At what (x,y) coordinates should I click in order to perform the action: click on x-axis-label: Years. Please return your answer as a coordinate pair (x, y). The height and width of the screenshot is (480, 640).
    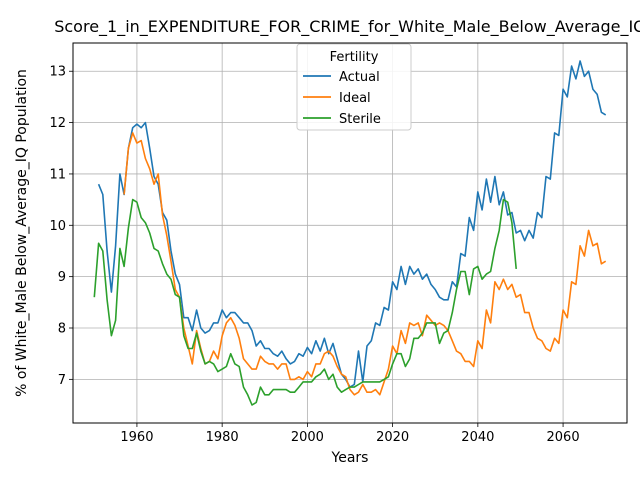
    Looking at the image, I should click on (350, 458).